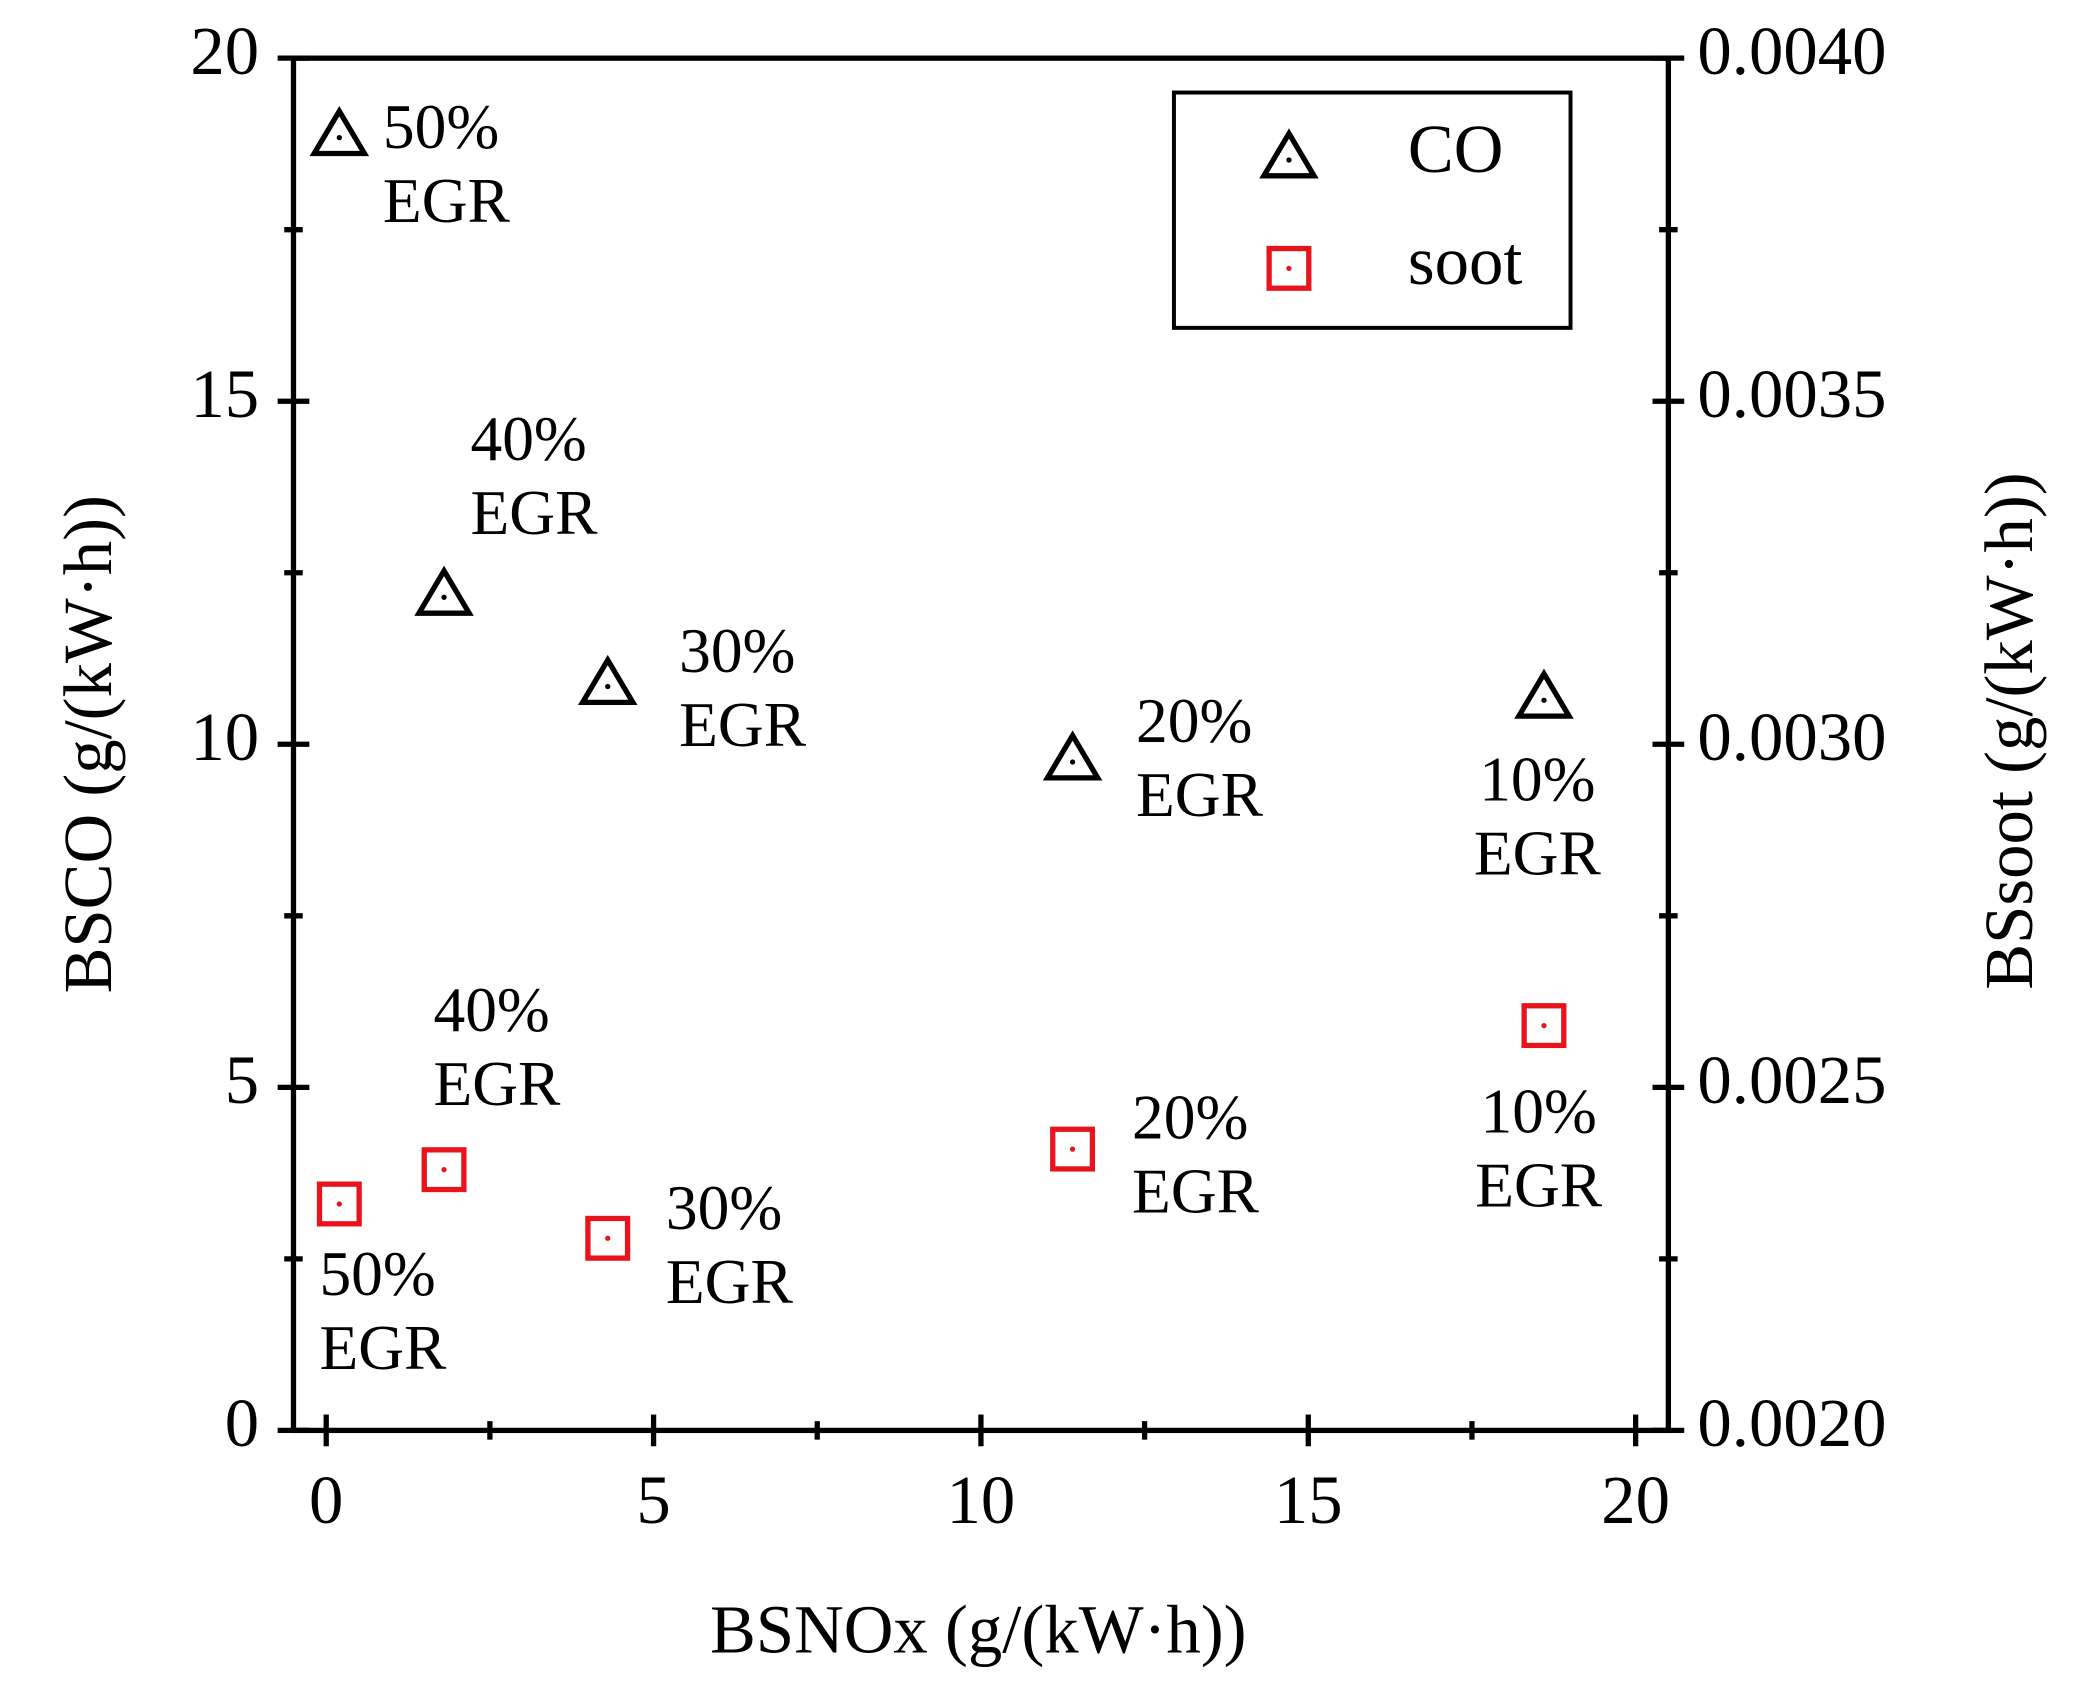 The width and height of the screenshot is (2073, 1708). Describe the element at coordinates (224, 51) in the screenshot. I see `y-tick-label: 20` at that location.